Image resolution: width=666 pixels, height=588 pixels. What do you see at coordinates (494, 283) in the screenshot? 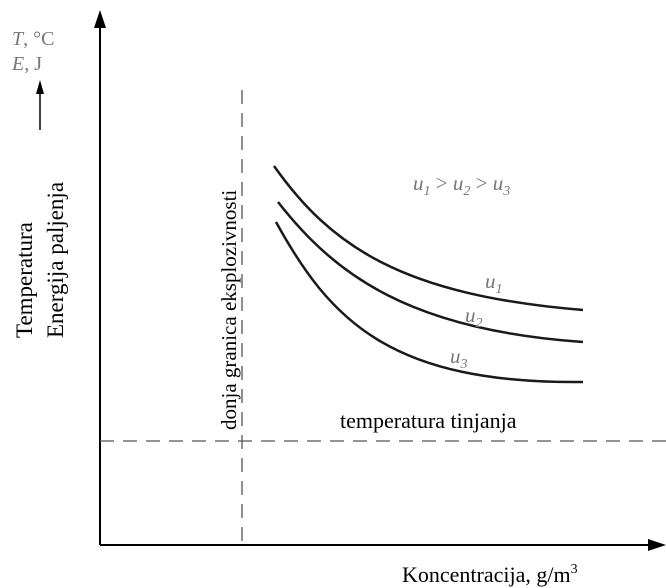
I see `series-label-u1: u1` at bounding box center [494, 283].